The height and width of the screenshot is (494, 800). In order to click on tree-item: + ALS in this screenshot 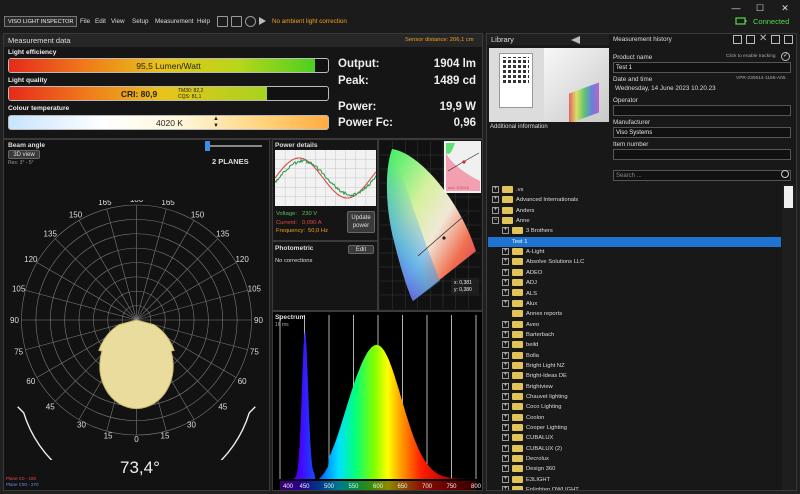, I will do `click(634, 294)`.